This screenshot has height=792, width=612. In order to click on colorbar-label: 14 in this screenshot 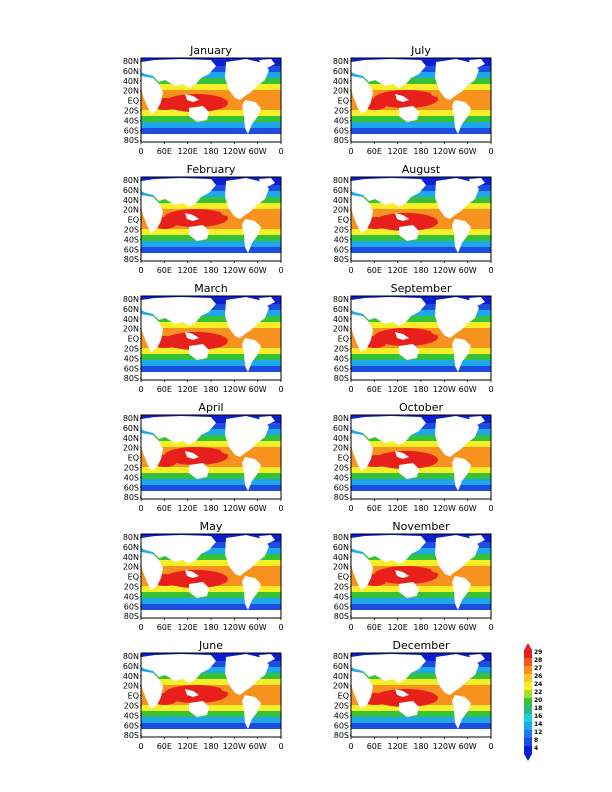, I will do `click(538, 724)`.